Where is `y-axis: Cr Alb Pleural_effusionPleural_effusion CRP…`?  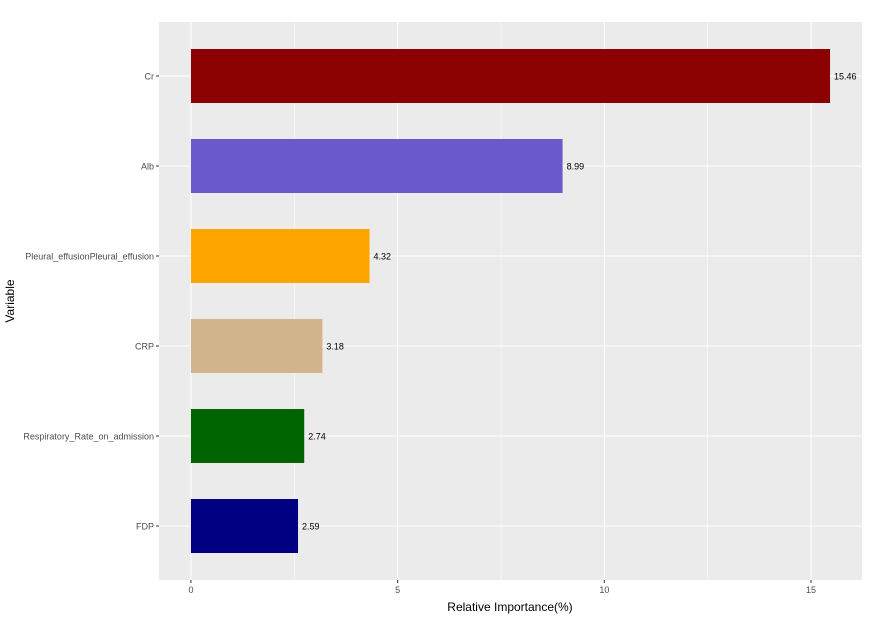
y-axis: Cr Alb Pleural_effusionPleural_effusion CRP… is located at coordinates (91, 302).